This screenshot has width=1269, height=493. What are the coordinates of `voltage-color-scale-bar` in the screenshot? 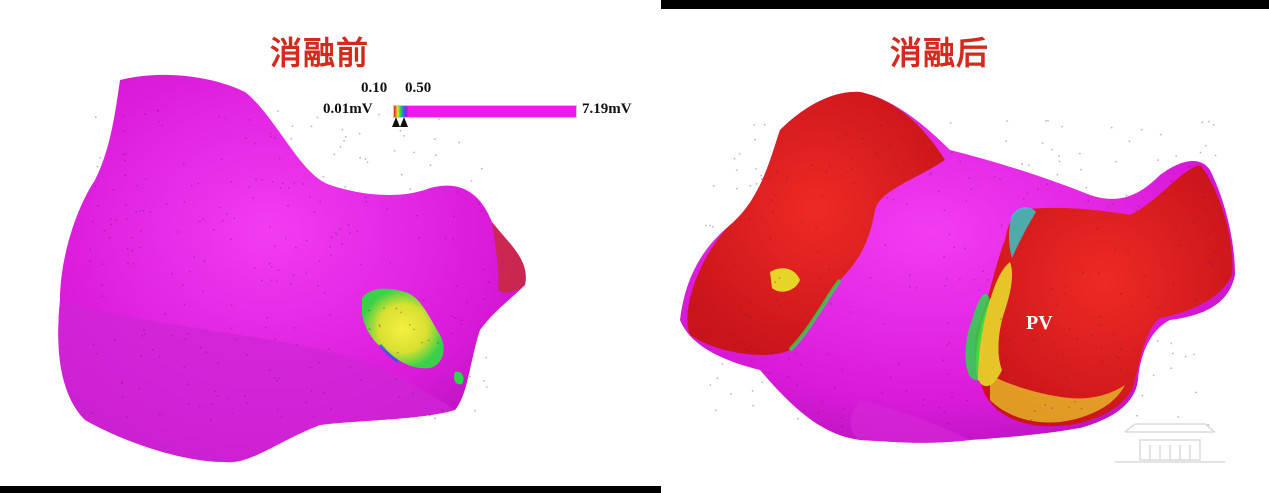 It's located at (485, 111).